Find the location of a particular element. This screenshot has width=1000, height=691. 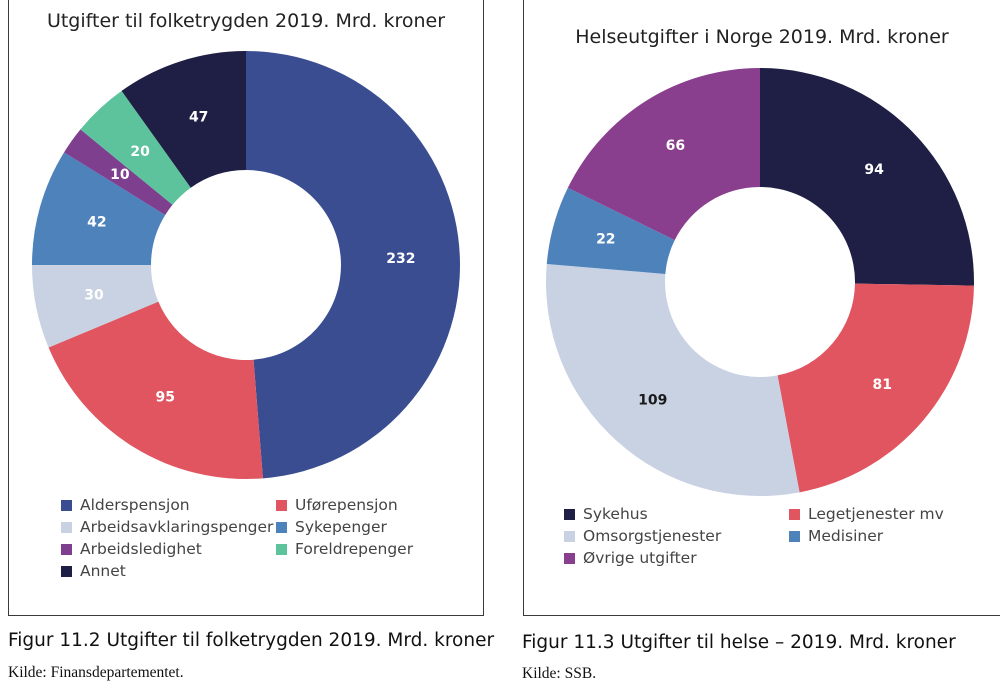

legend-item: Omsorgstjenester is located at coordinates (642, 536).